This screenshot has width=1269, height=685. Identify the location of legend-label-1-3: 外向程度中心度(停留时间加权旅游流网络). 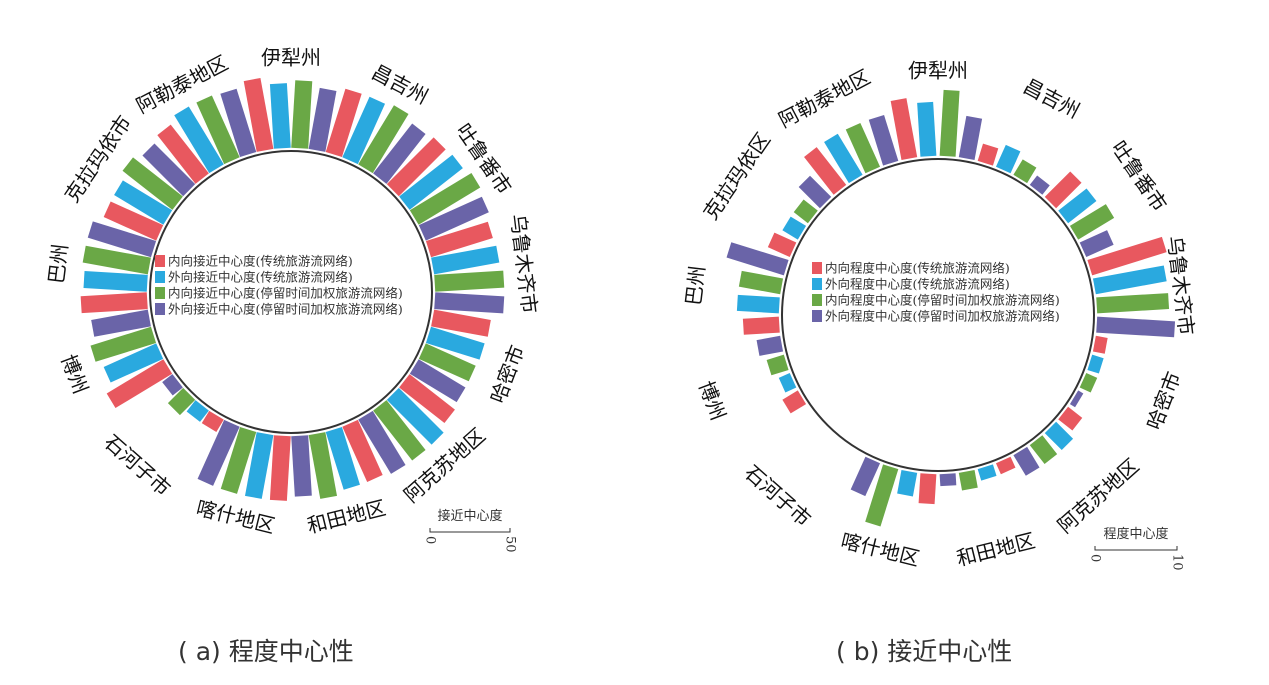
(942, 316).